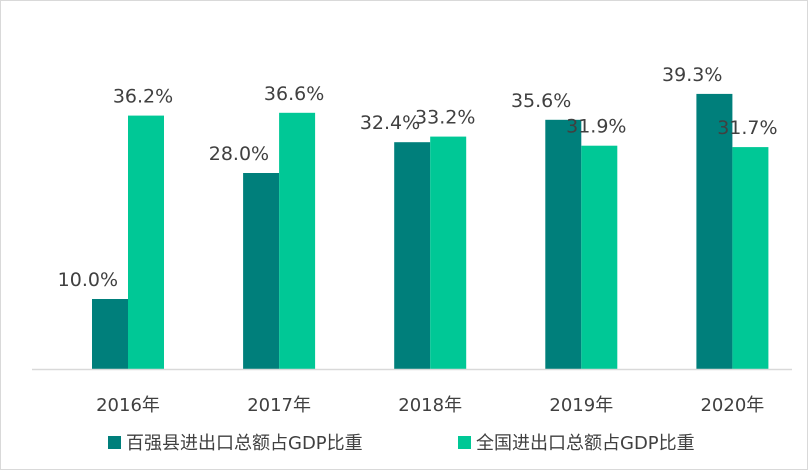  I want to click on x-tick-label-4: 2019年, so click(581, 405).